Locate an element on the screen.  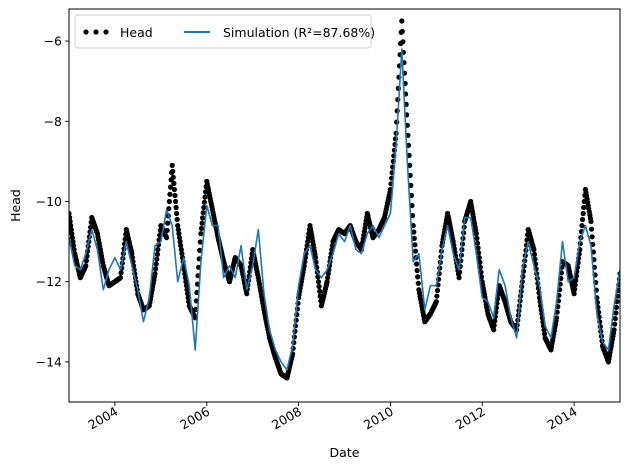
legend: Head Simulation (R²=87.68%) is located at coordinates (224, 31).